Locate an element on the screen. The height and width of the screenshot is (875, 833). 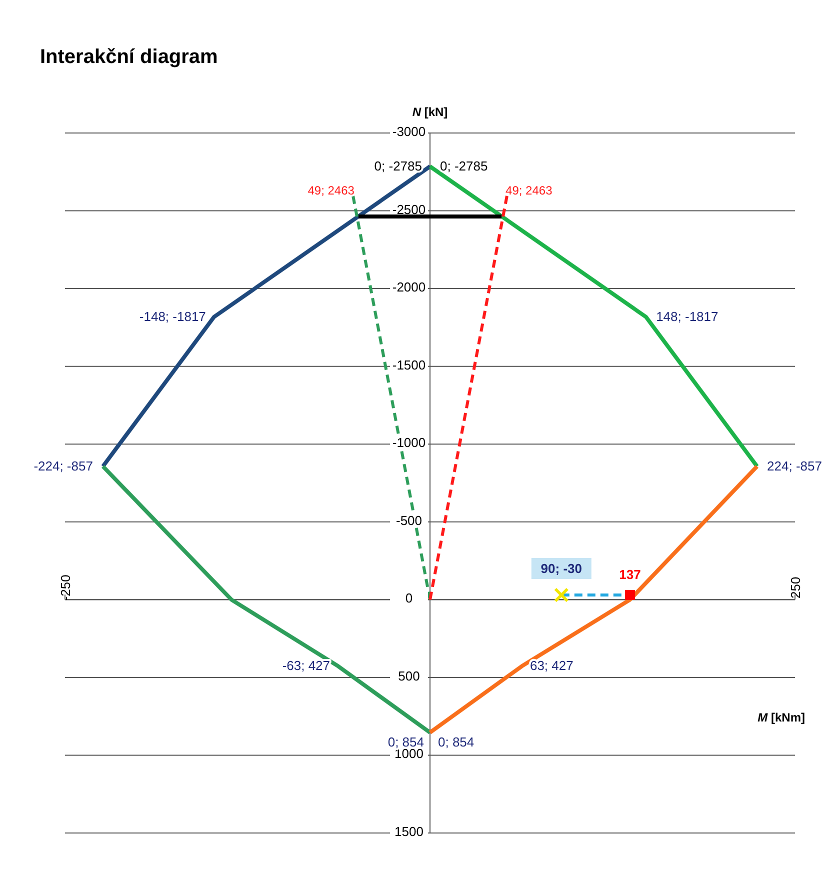
annotation: 148; -1817 is located at coordinates (687, 316).